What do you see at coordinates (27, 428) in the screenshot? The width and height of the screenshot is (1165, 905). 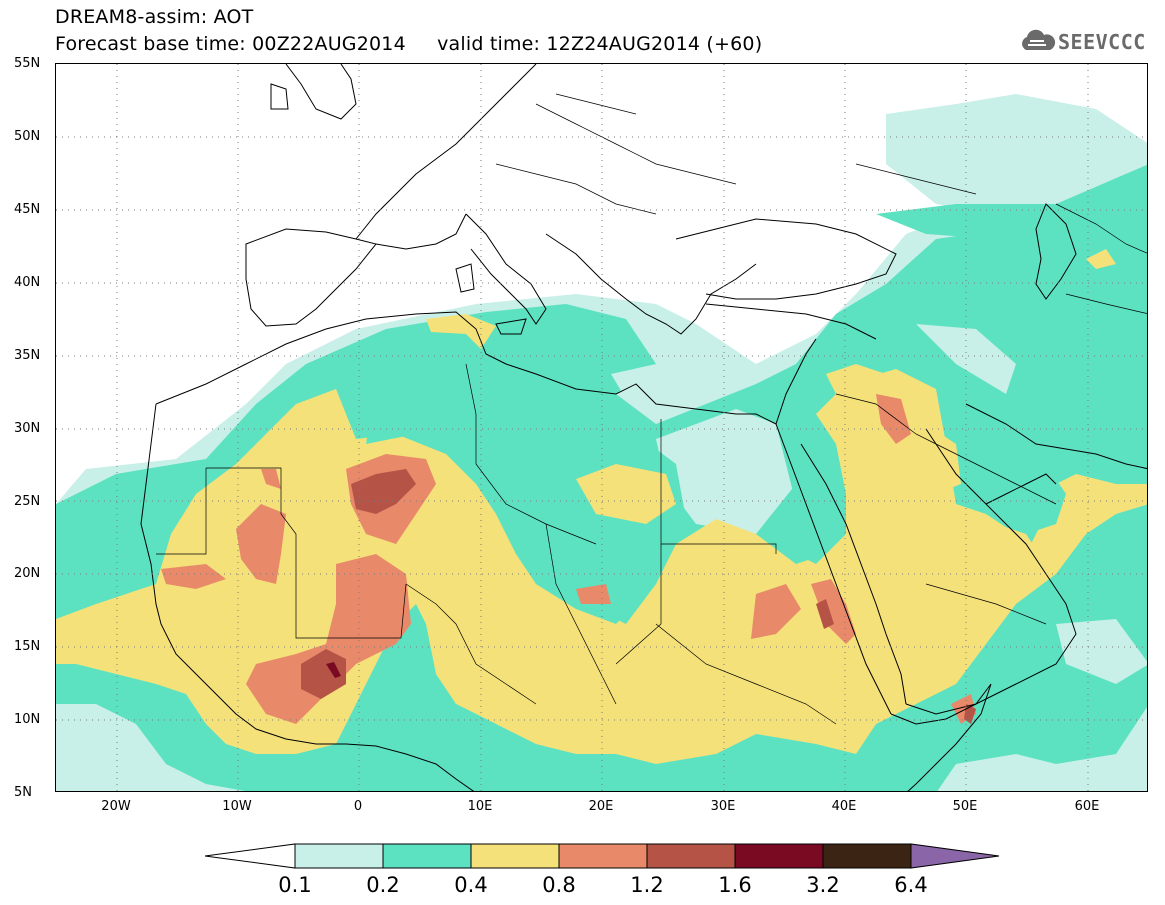 I see `lat-label: 30N` at bounding box center [27, 428].